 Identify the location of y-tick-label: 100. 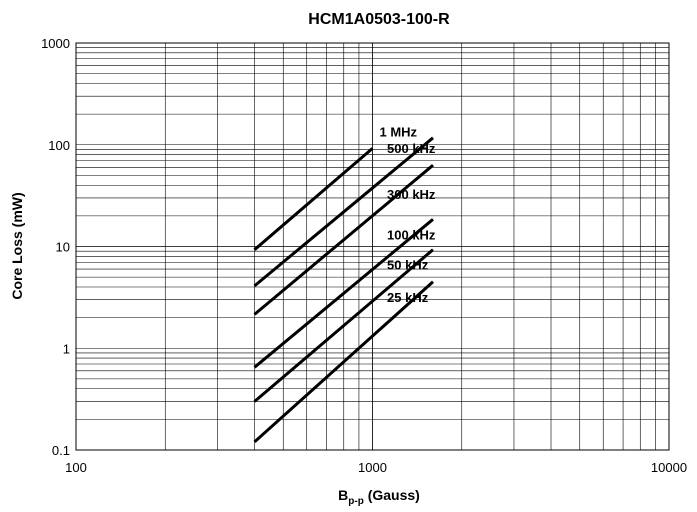
(59, 145).